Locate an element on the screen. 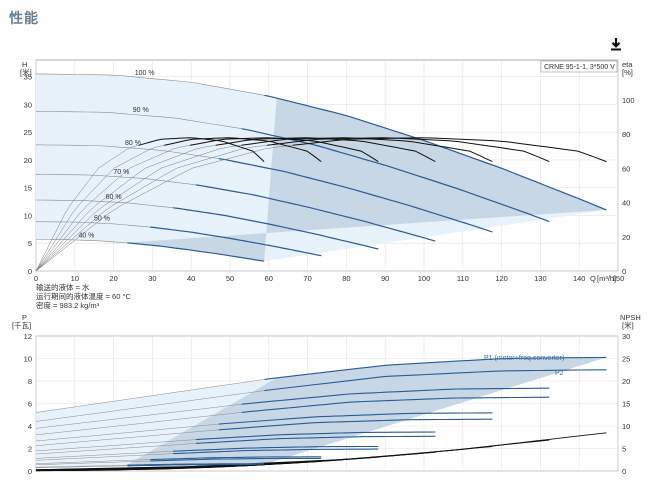 Image resolution: width=650 pixels, height=492 pixels. p-axis-label: P is located at coordinates (24, 317).